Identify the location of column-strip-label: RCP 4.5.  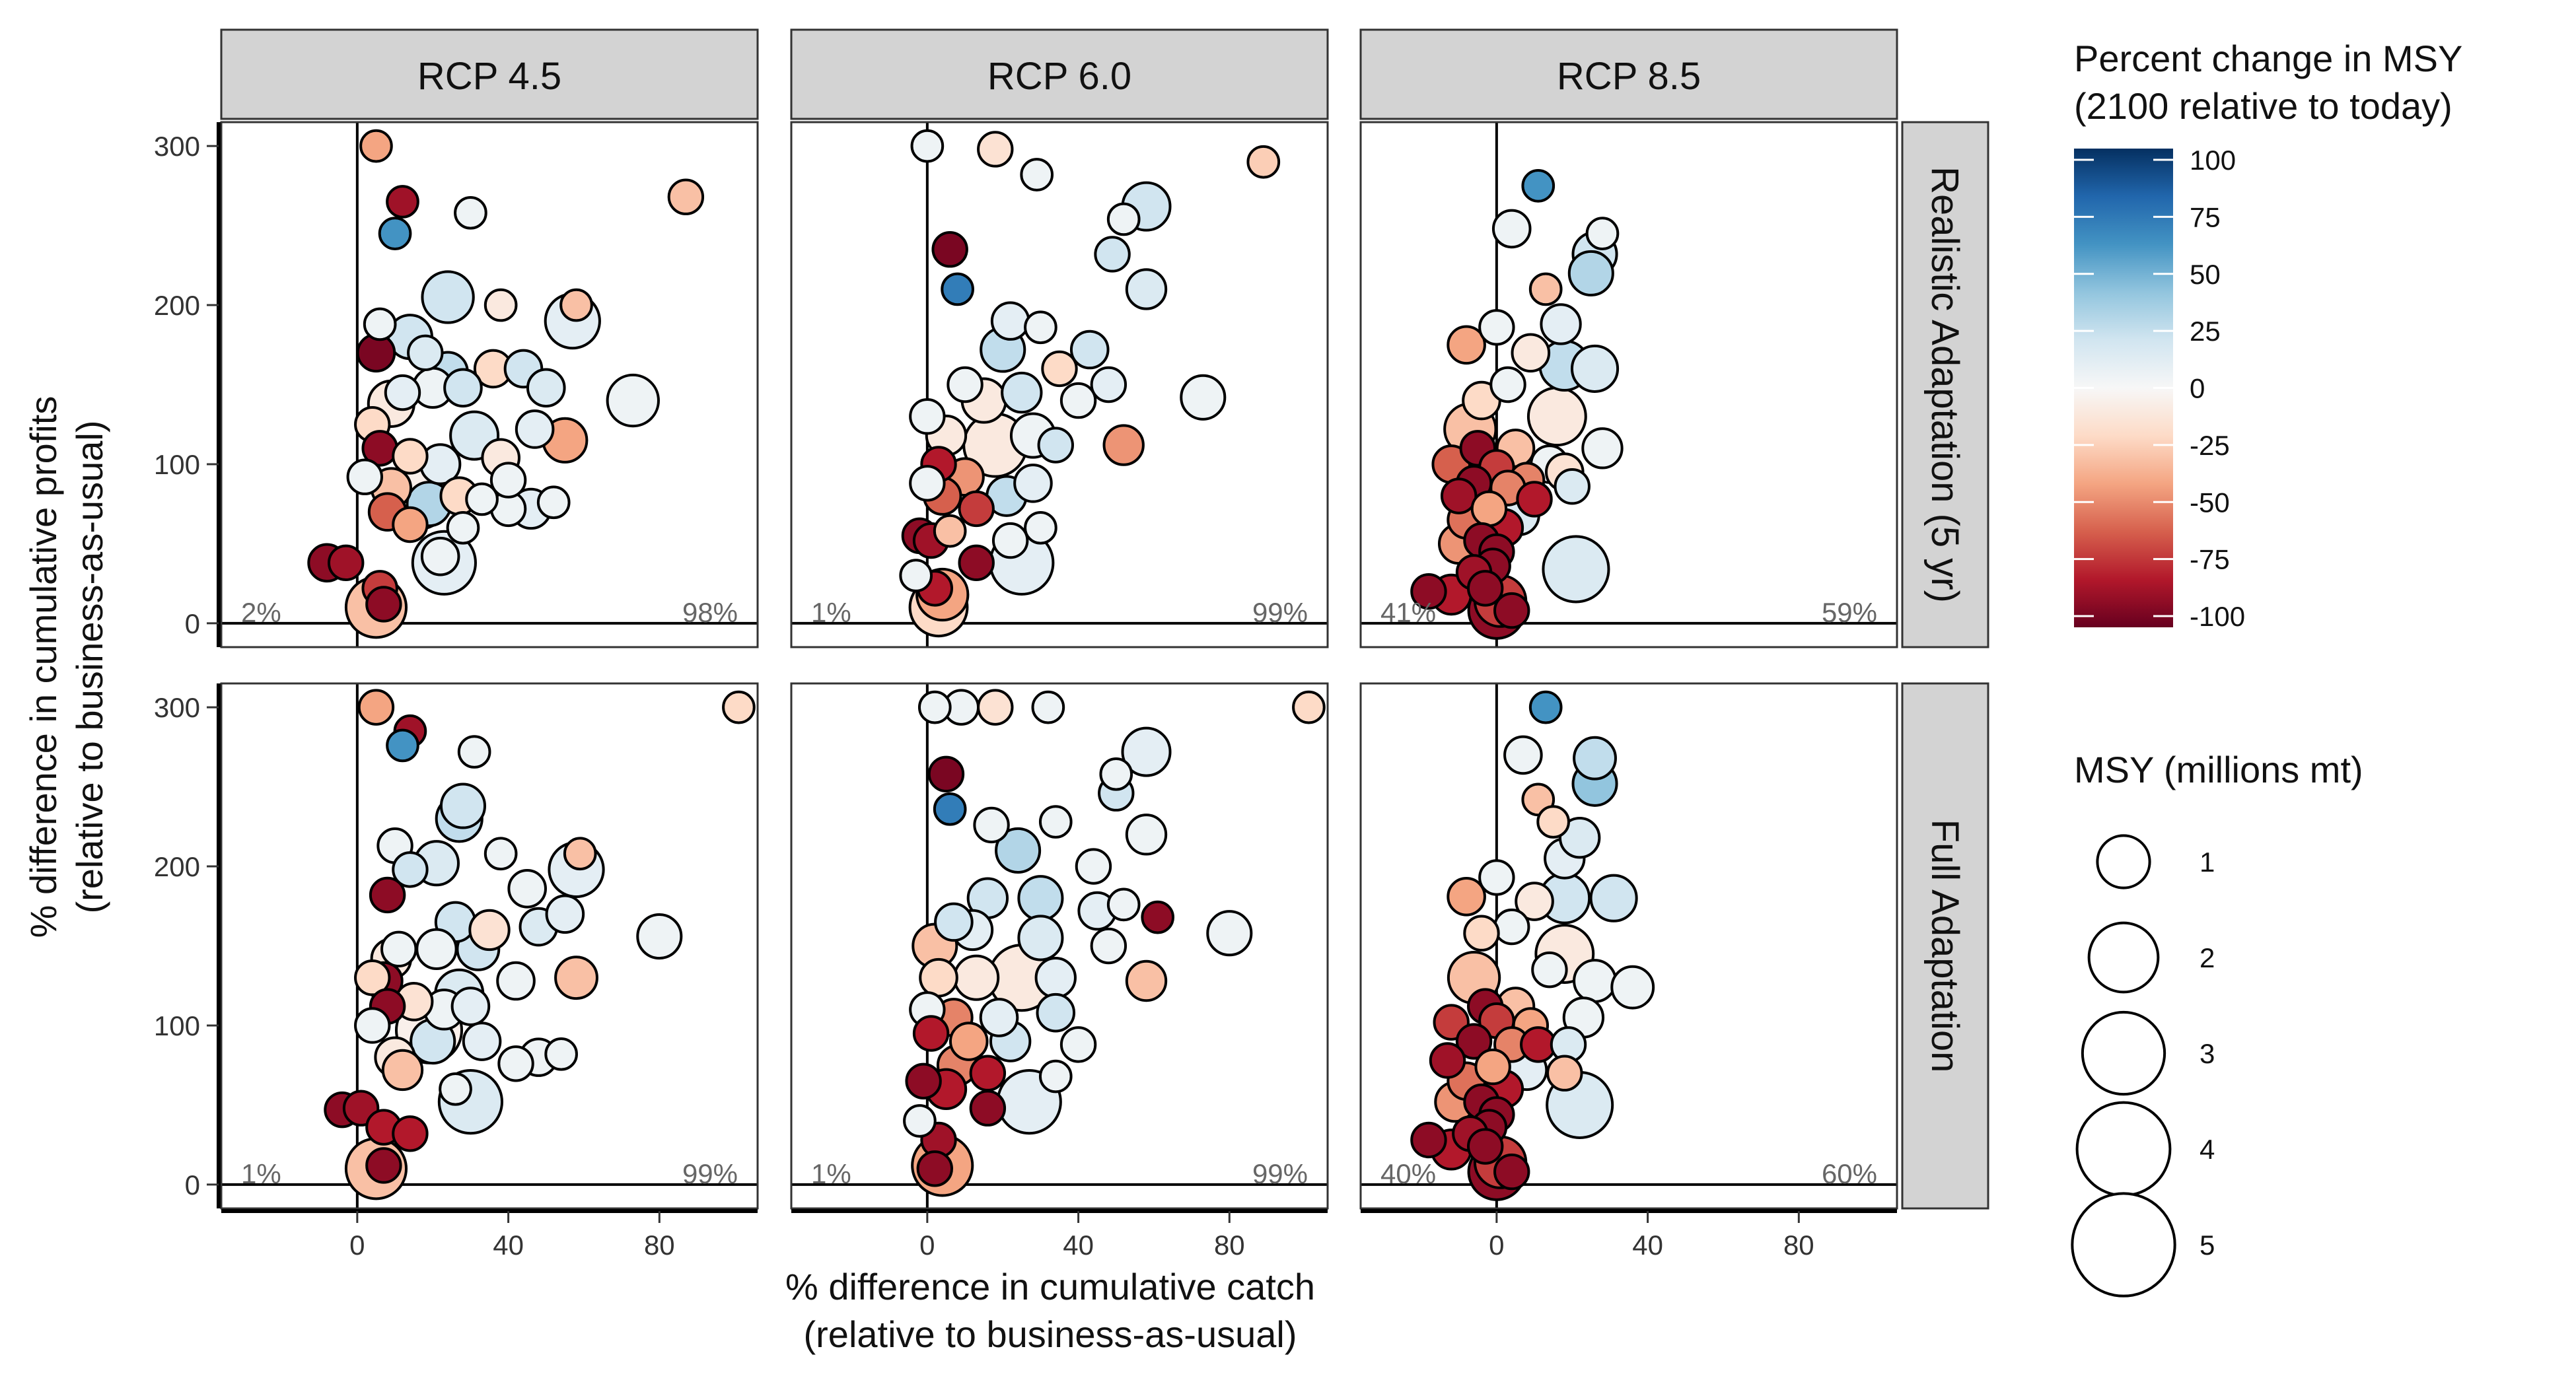
(489, 76).